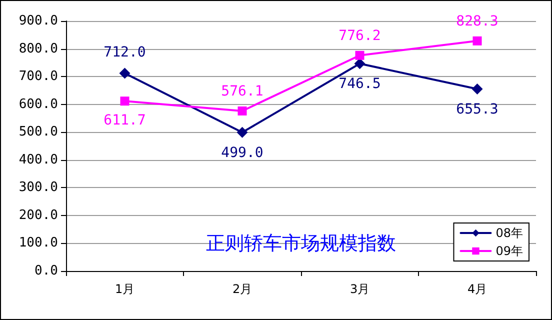  Describe the element at coordinates (510, 251) in the screenshot. I see `legend-label: 09年` at that location.